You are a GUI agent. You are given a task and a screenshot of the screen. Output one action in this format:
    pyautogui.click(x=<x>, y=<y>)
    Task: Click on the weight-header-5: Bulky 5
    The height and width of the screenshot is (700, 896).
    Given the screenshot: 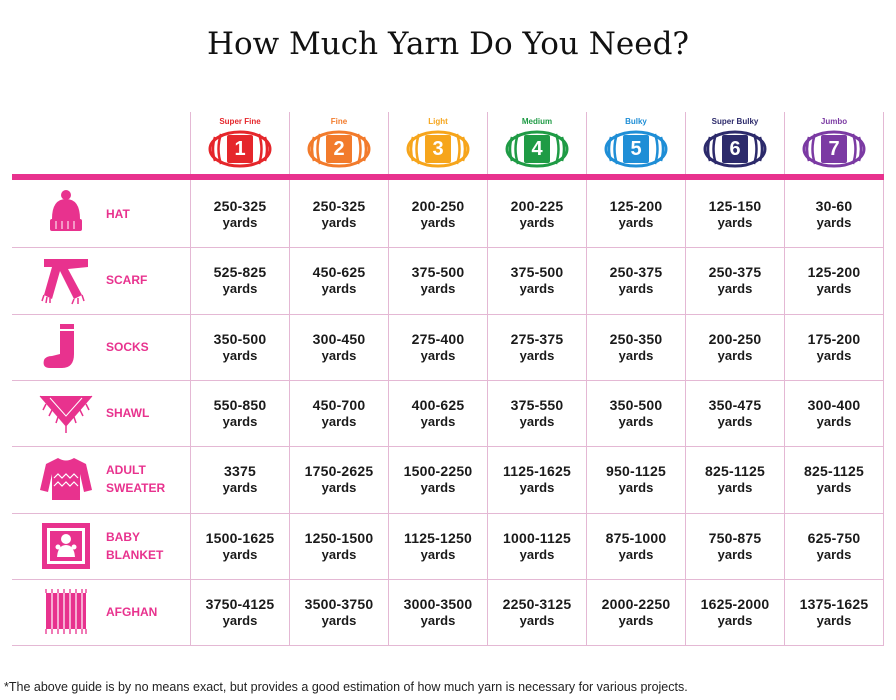 What is the action you would take?
    pyautogui.click(x=636, y=144)
    